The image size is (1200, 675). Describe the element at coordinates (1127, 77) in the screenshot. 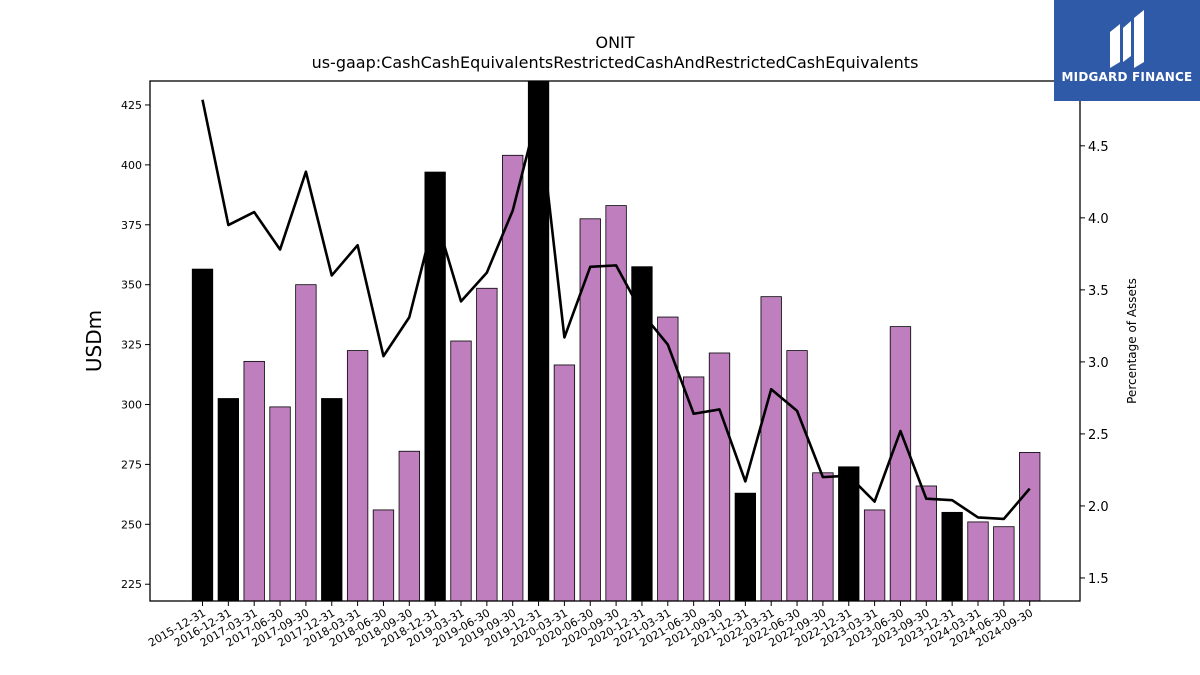

I see `logo-text: MIDGARD FINANCE` at that location.